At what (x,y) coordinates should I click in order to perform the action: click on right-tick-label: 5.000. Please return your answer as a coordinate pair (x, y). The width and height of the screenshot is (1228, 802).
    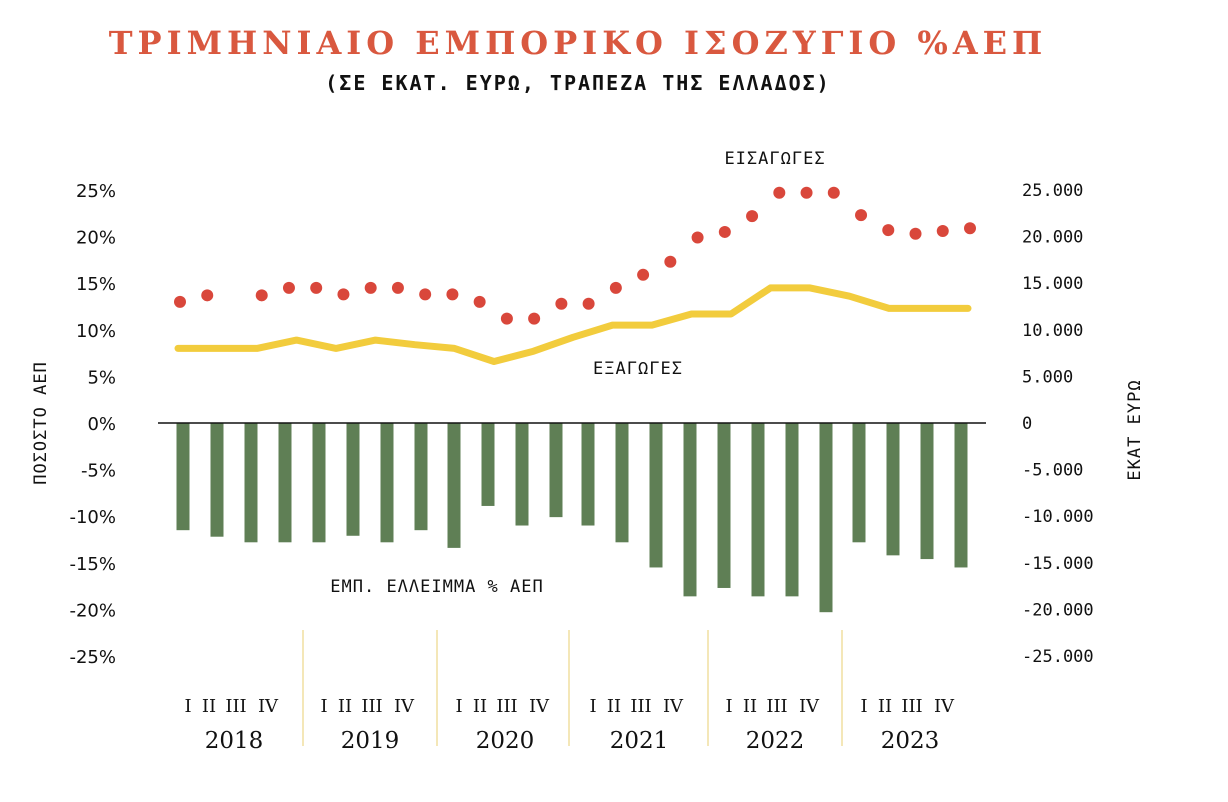
    Looking at the image, I should click on (1047, 377).